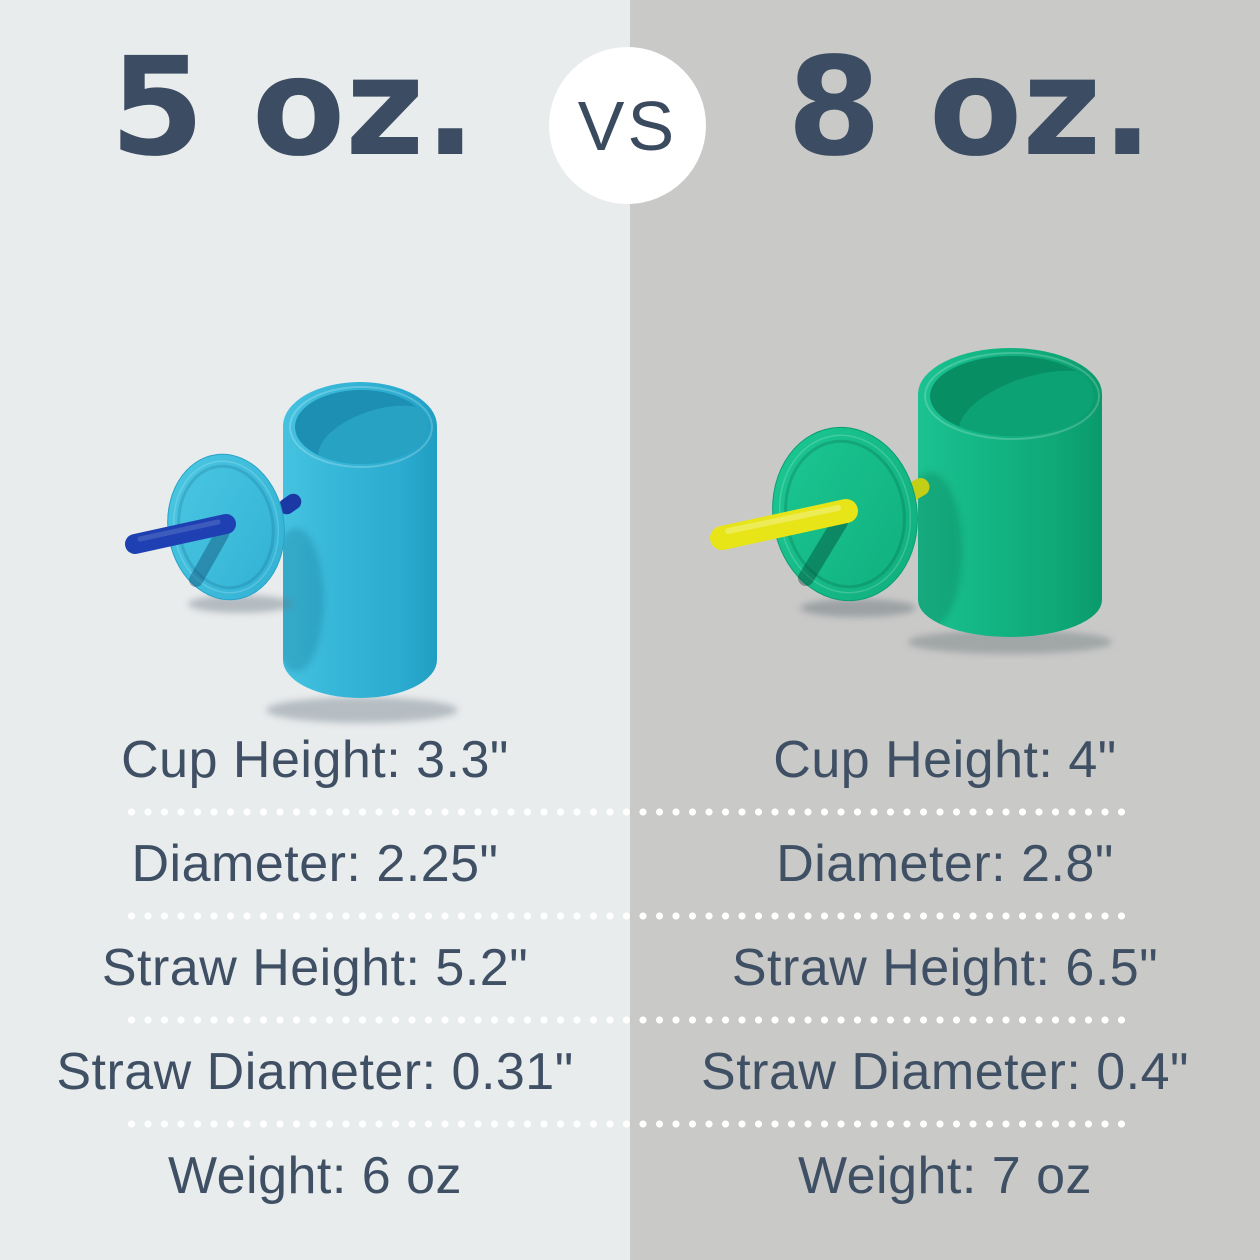 Image resolution: width=1260 pixels, height=1260 pixels. Describe the element at coordinates (945, 1072) in the screenshot. I see `spec-value-right: Straw Diameter: 0.4"` at that location.